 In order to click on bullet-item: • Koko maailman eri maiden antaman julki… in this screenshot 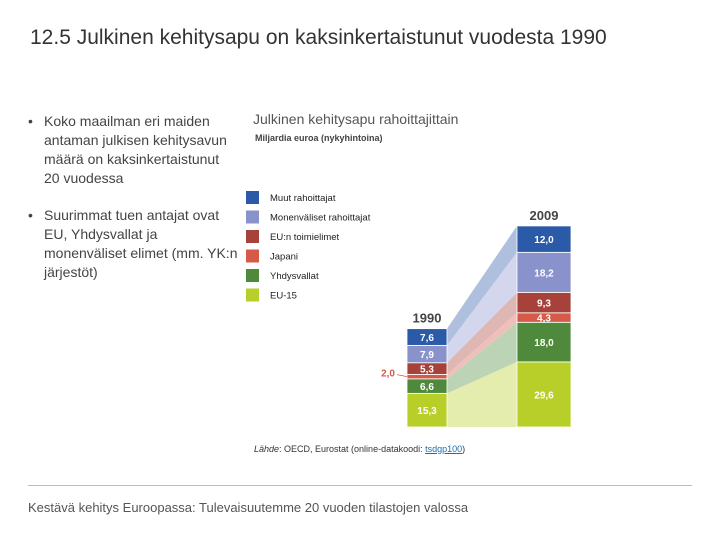, I will do `click(133, 150)`.